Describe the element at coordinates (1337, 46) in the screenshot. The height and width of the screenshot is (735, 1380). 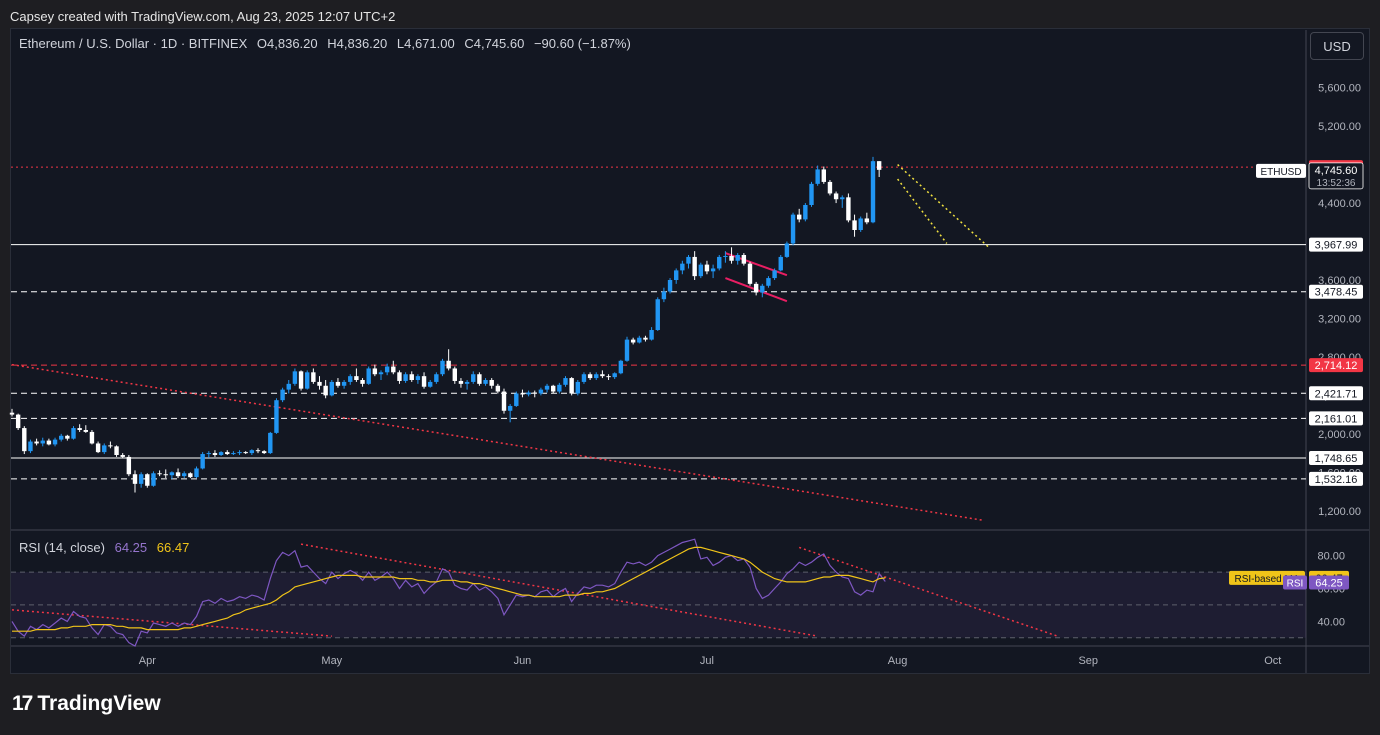
I see `currency-button: USD` at that location.